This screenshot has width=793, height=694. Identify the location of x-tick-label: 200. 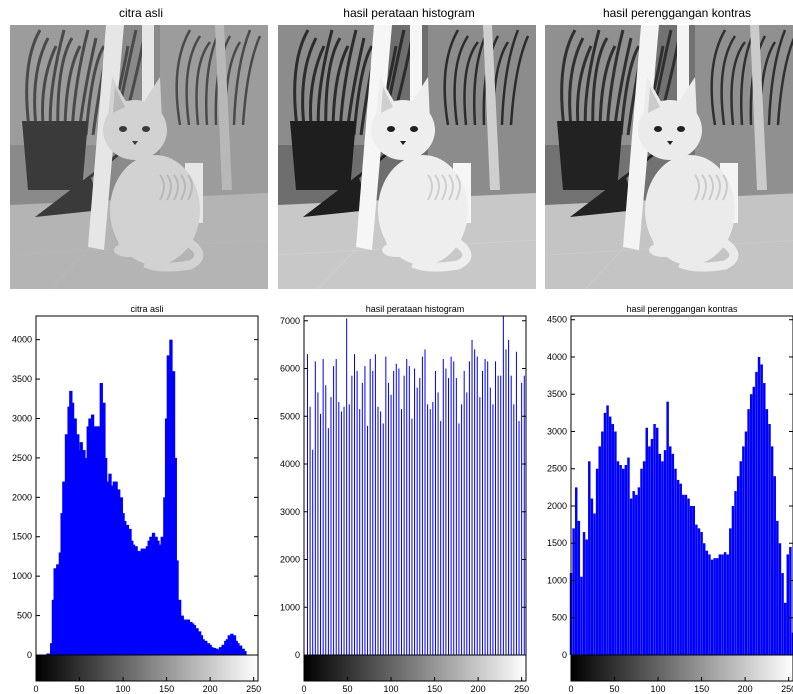
(210, 689).